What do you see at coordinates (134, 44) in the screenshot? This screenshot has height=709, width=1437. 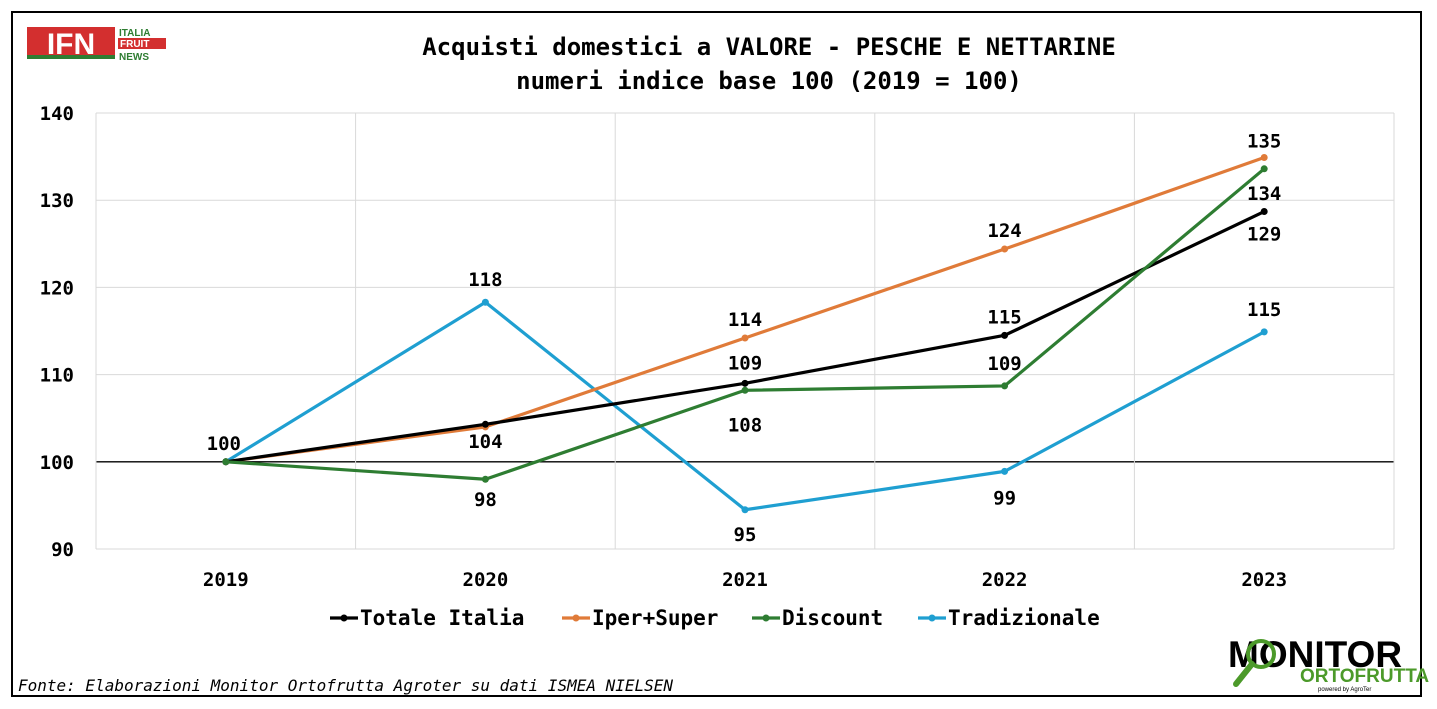 I see `ifn-logo-line2: FRUIT` at bounding box center [134, 44].